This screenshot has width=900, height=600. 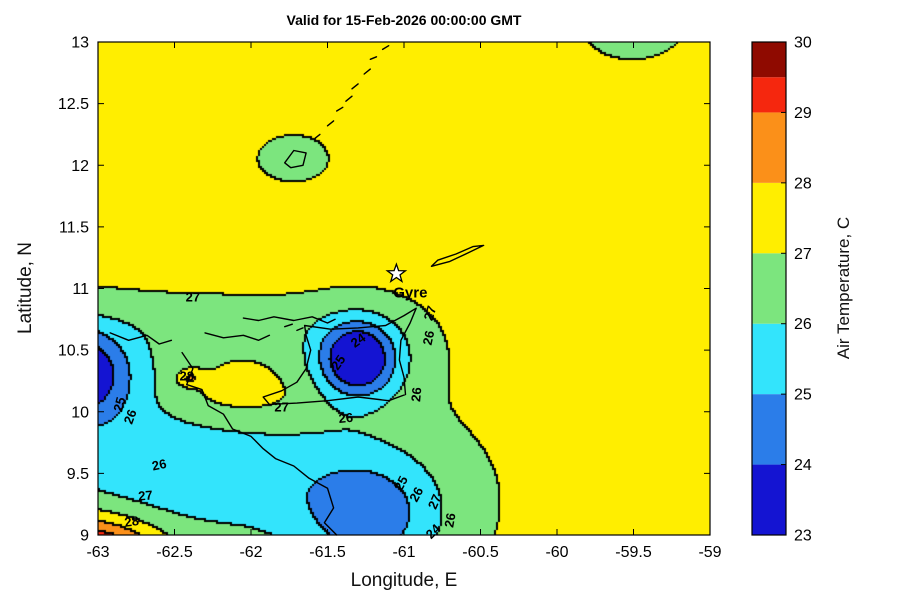 What do you see at coordinates (73, 104) in the screenshot?
I see `y-tick-label: 12.5` at bounding box center [73, 104].